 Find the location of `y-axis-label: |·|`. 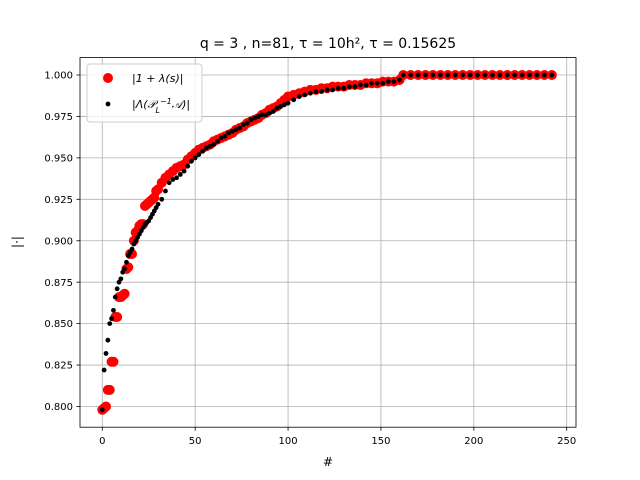

y-axis-label: |·| is located at coordinates (17, 242).